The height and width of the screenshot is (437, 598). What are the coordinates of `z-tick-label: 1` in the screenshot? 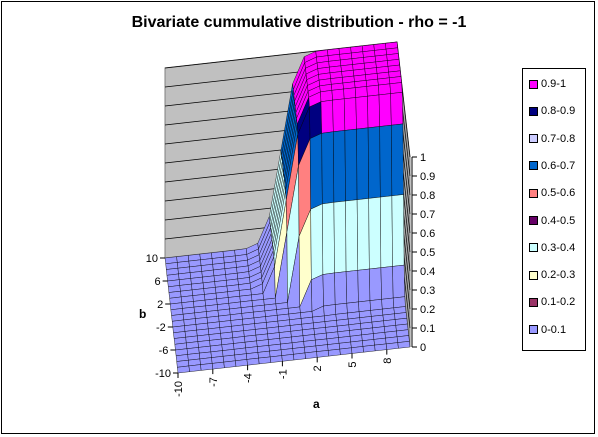 It's located at (423, 158).